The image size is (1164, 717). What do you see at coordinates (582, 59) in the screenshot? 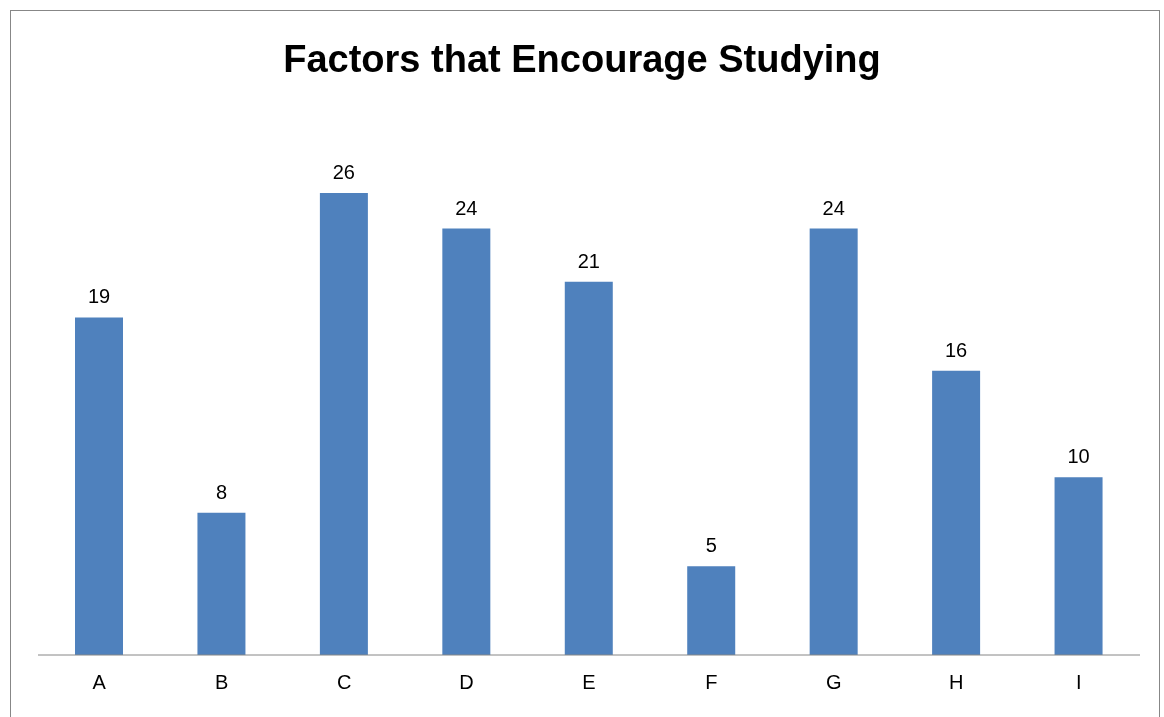
I see `chart-title: Factors that Encourage Studying` at bounding box center [582, 59].